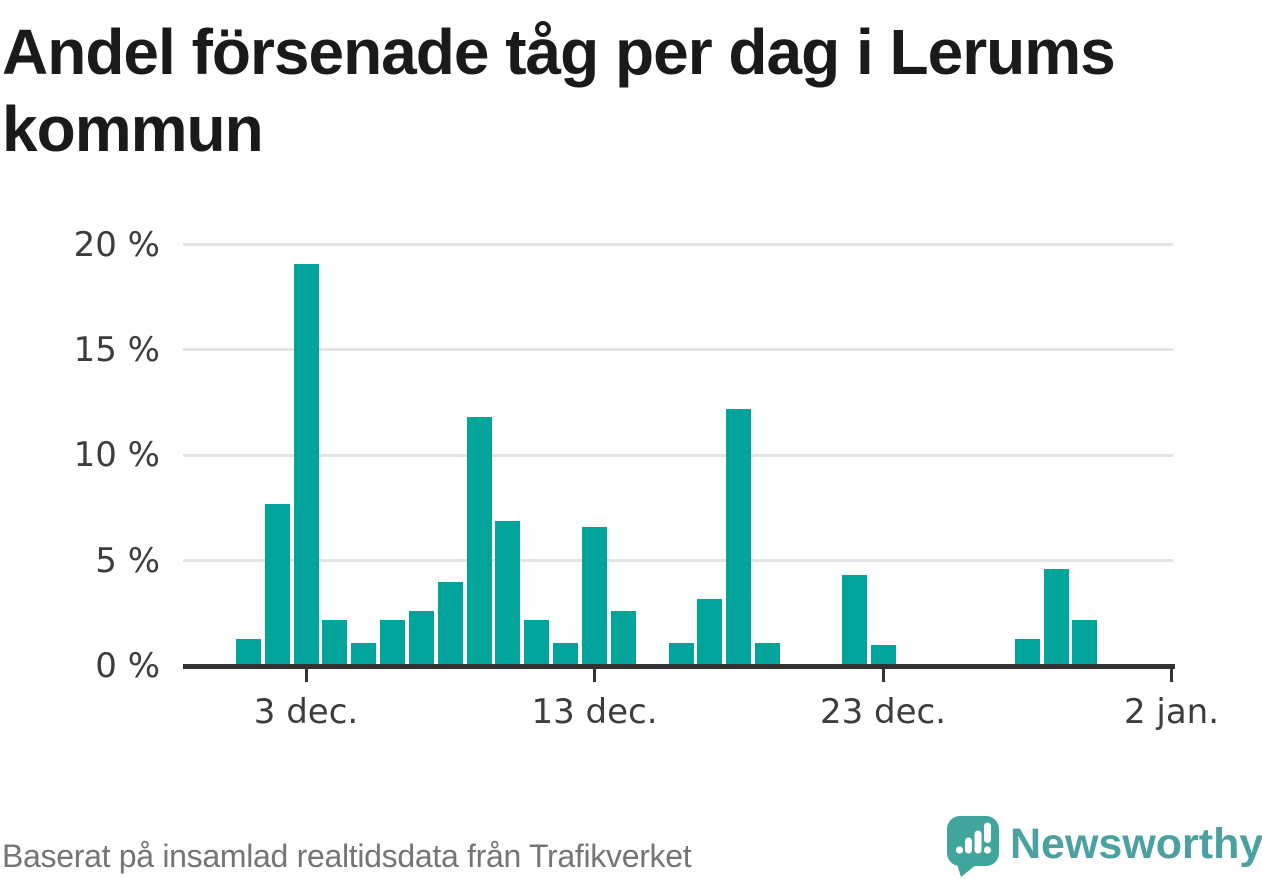 The width and height of the screenshot is (1262, 879). I want to click on bar-8dec, so click(450, 623).